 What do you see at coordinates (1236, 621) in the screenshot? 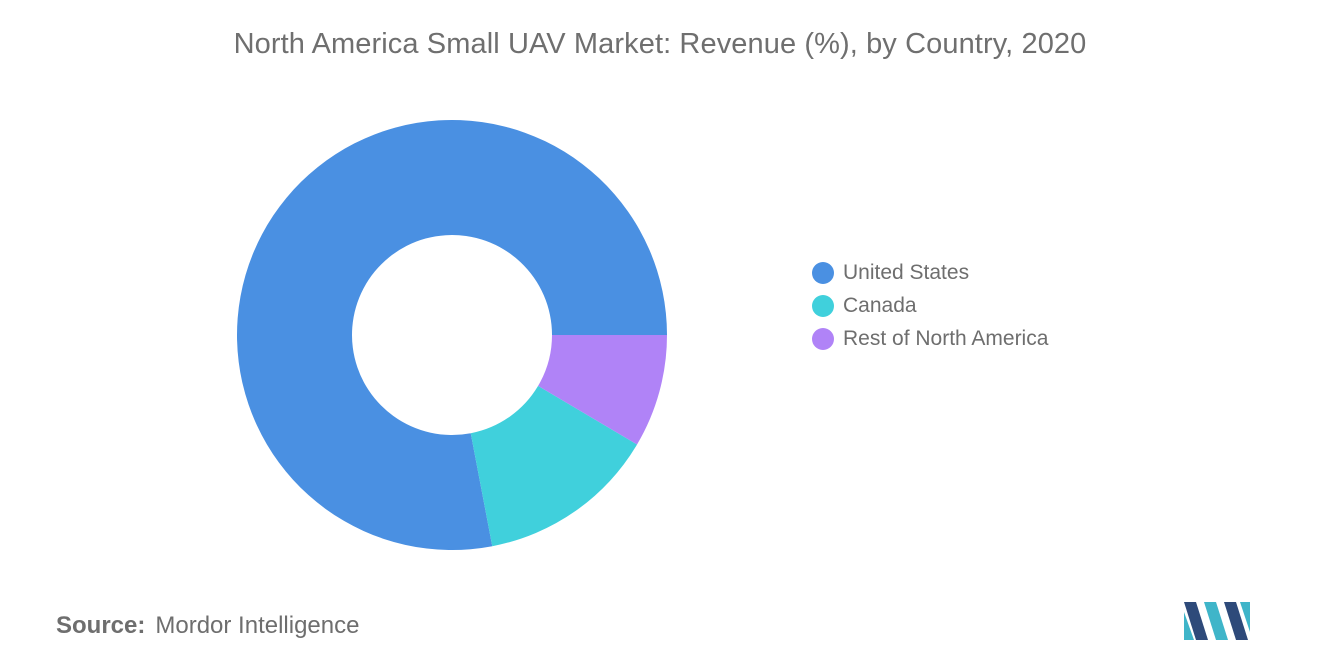
I see `logo-shape-right` at bounding box center [1236, 621].